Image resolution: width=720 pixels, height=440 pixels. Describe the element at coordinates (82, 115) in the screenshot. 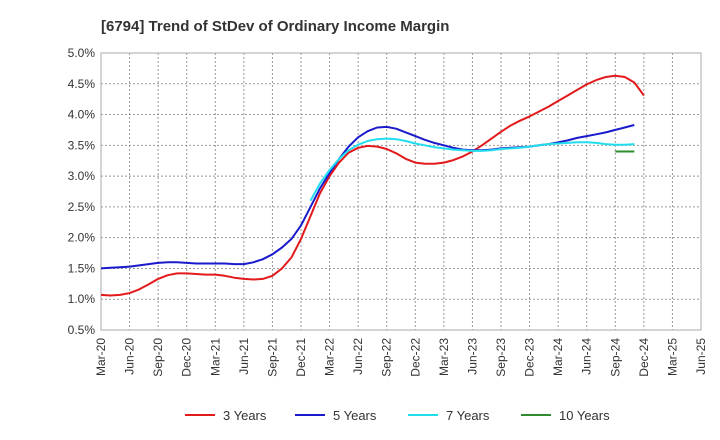

I see `y-tick-label: 4.0%` at that location.